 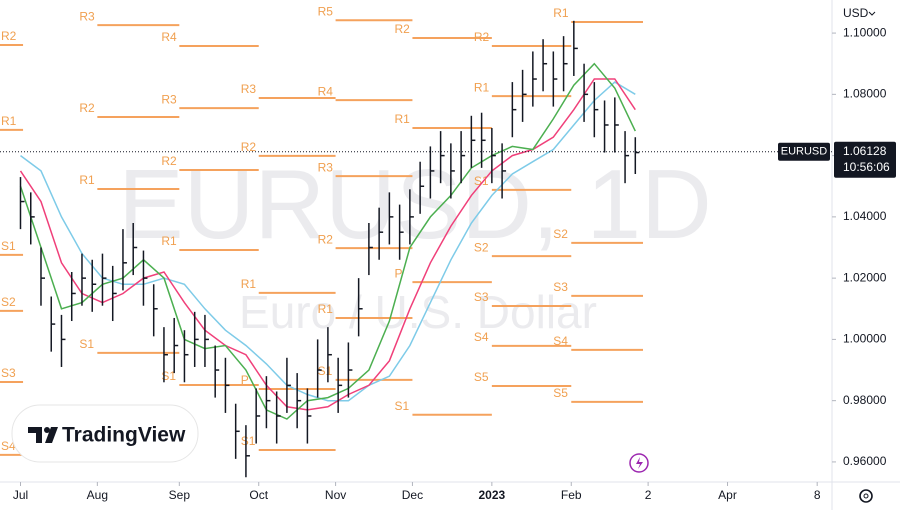 I want to click on symbol-tag-label: EURUSD, so click(x=804, y=152).